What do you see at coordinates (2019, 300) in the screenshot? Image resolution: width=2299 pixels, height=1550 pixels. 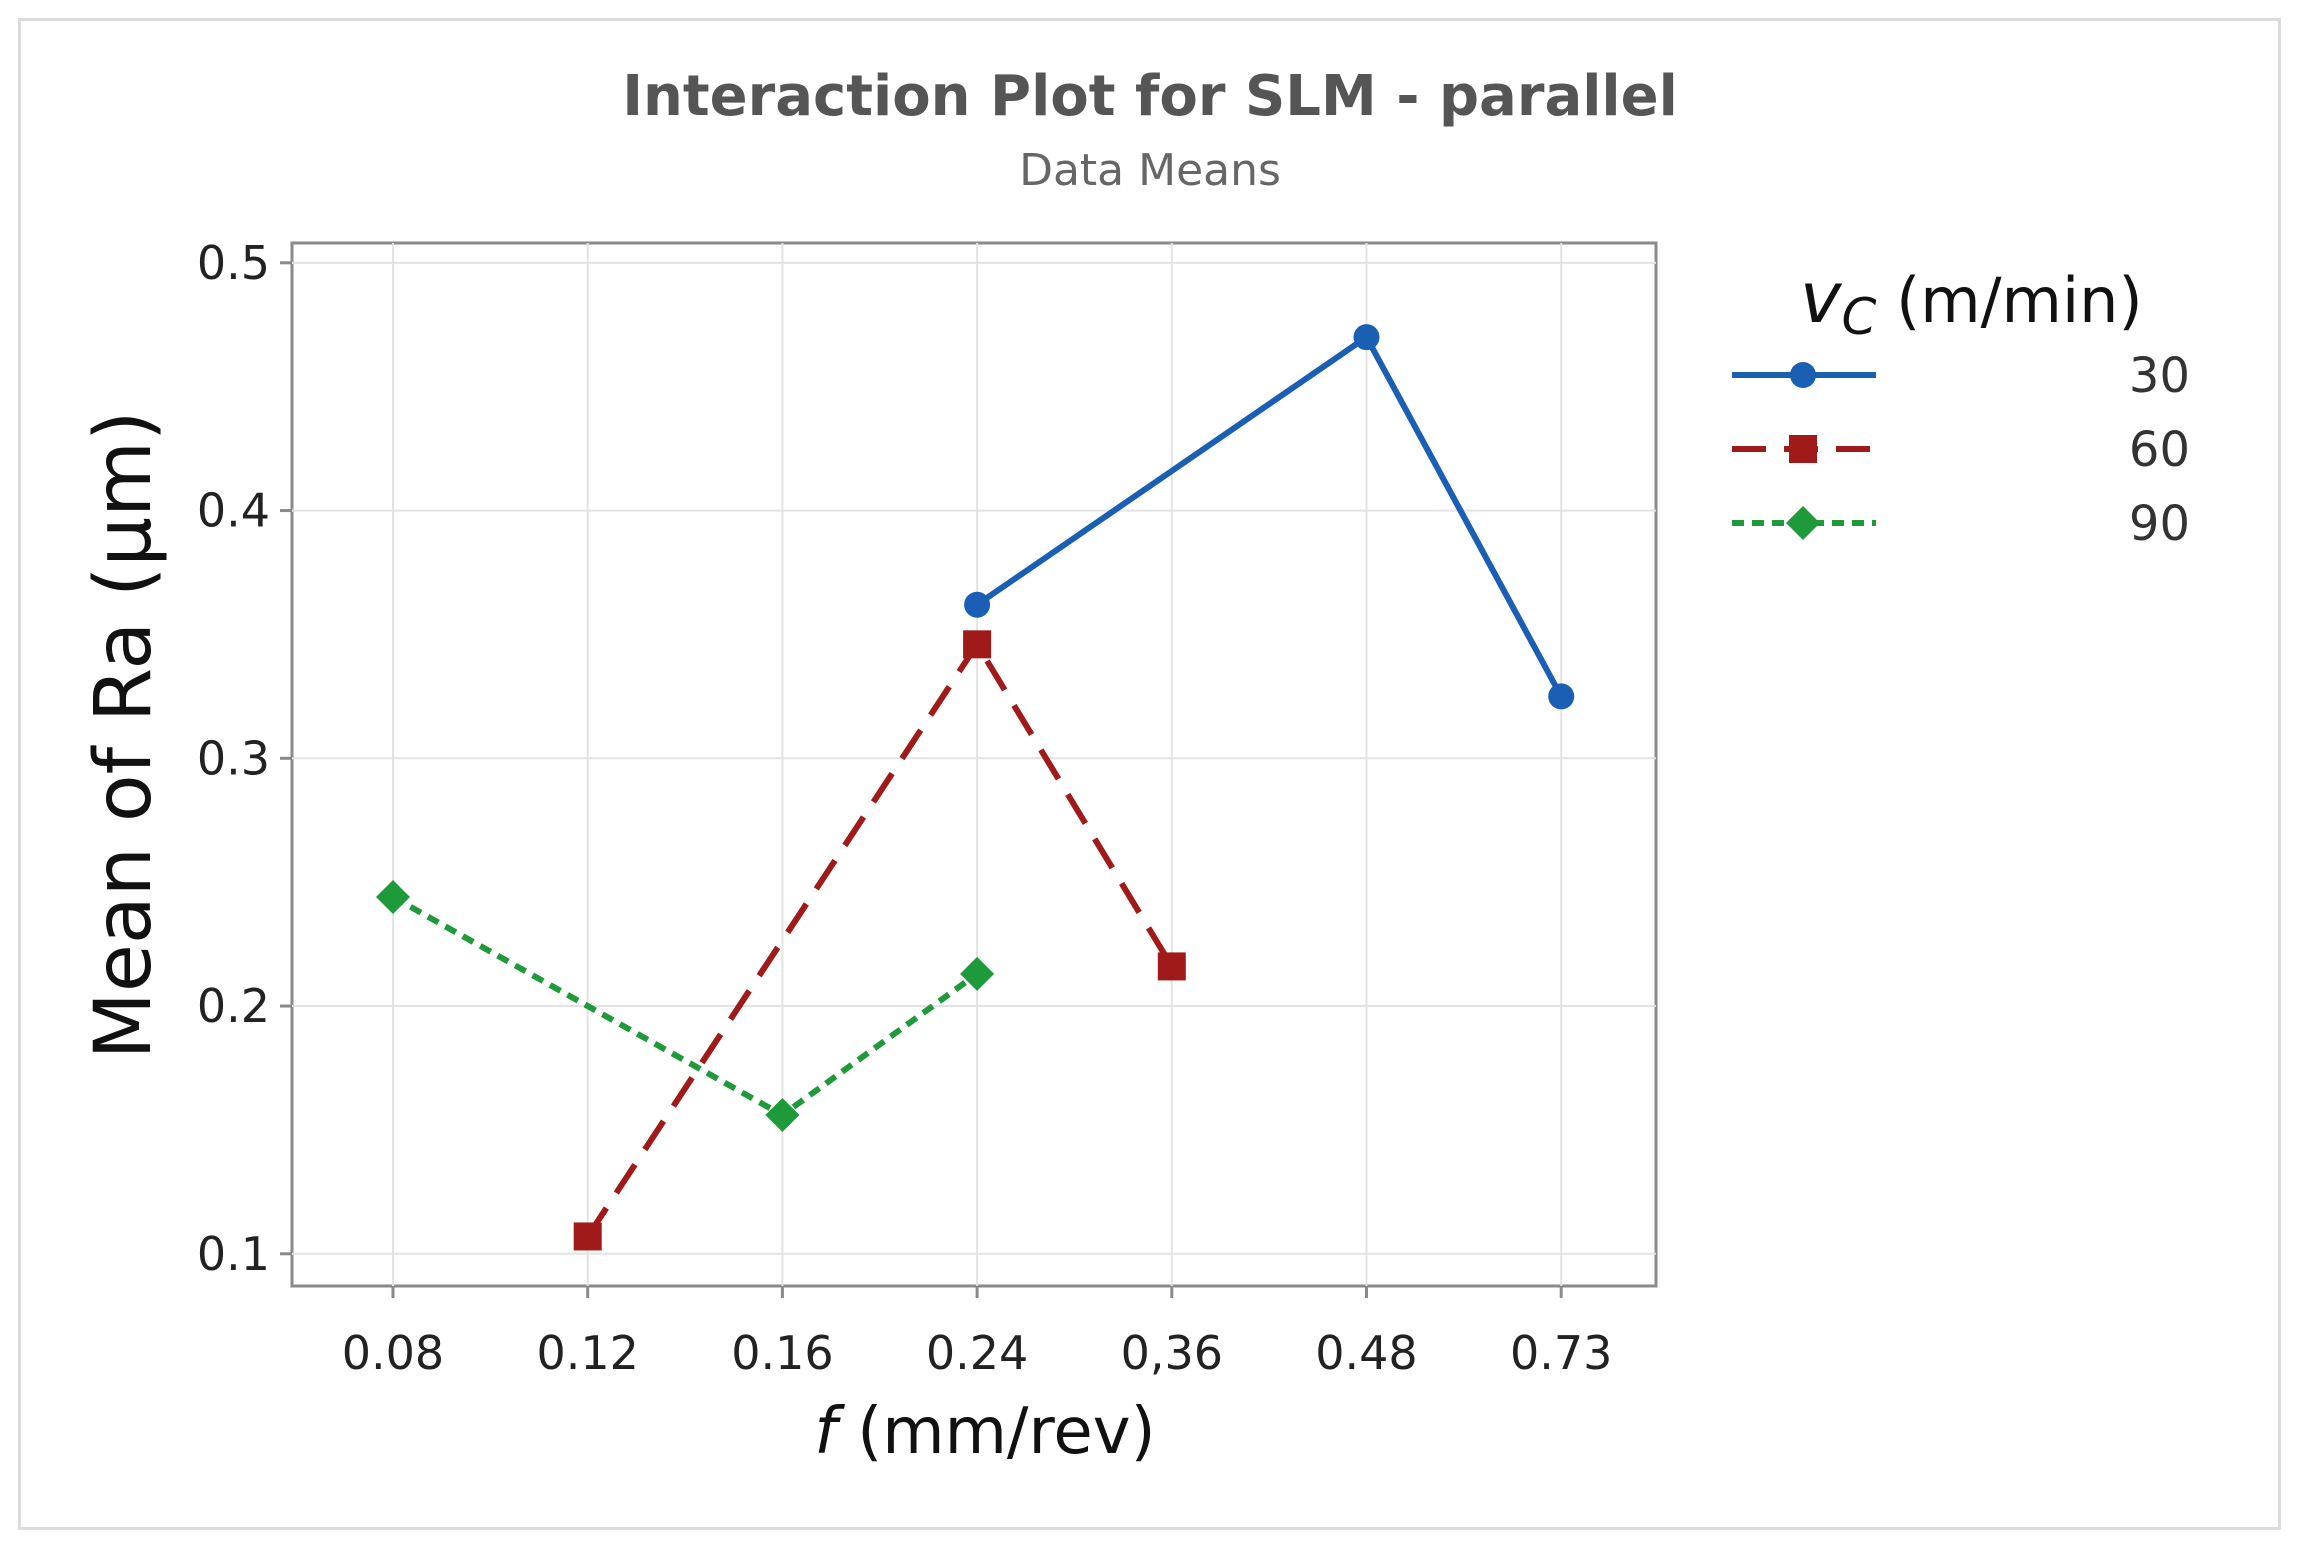 I see `legend-title-unit: (m/min)` at bounding box center [2019, 300].